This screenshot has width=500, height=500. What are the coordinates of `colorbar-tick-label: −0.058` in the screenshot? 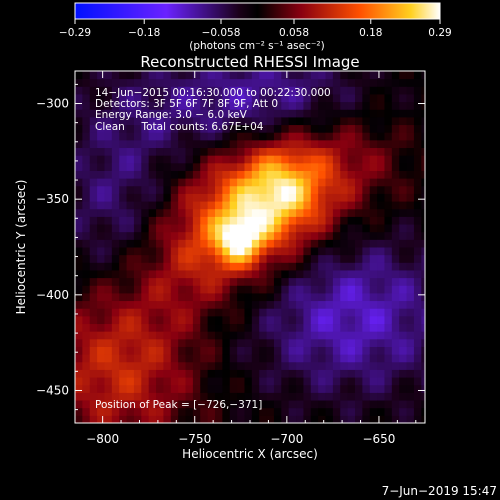 It's located at (221, 33).